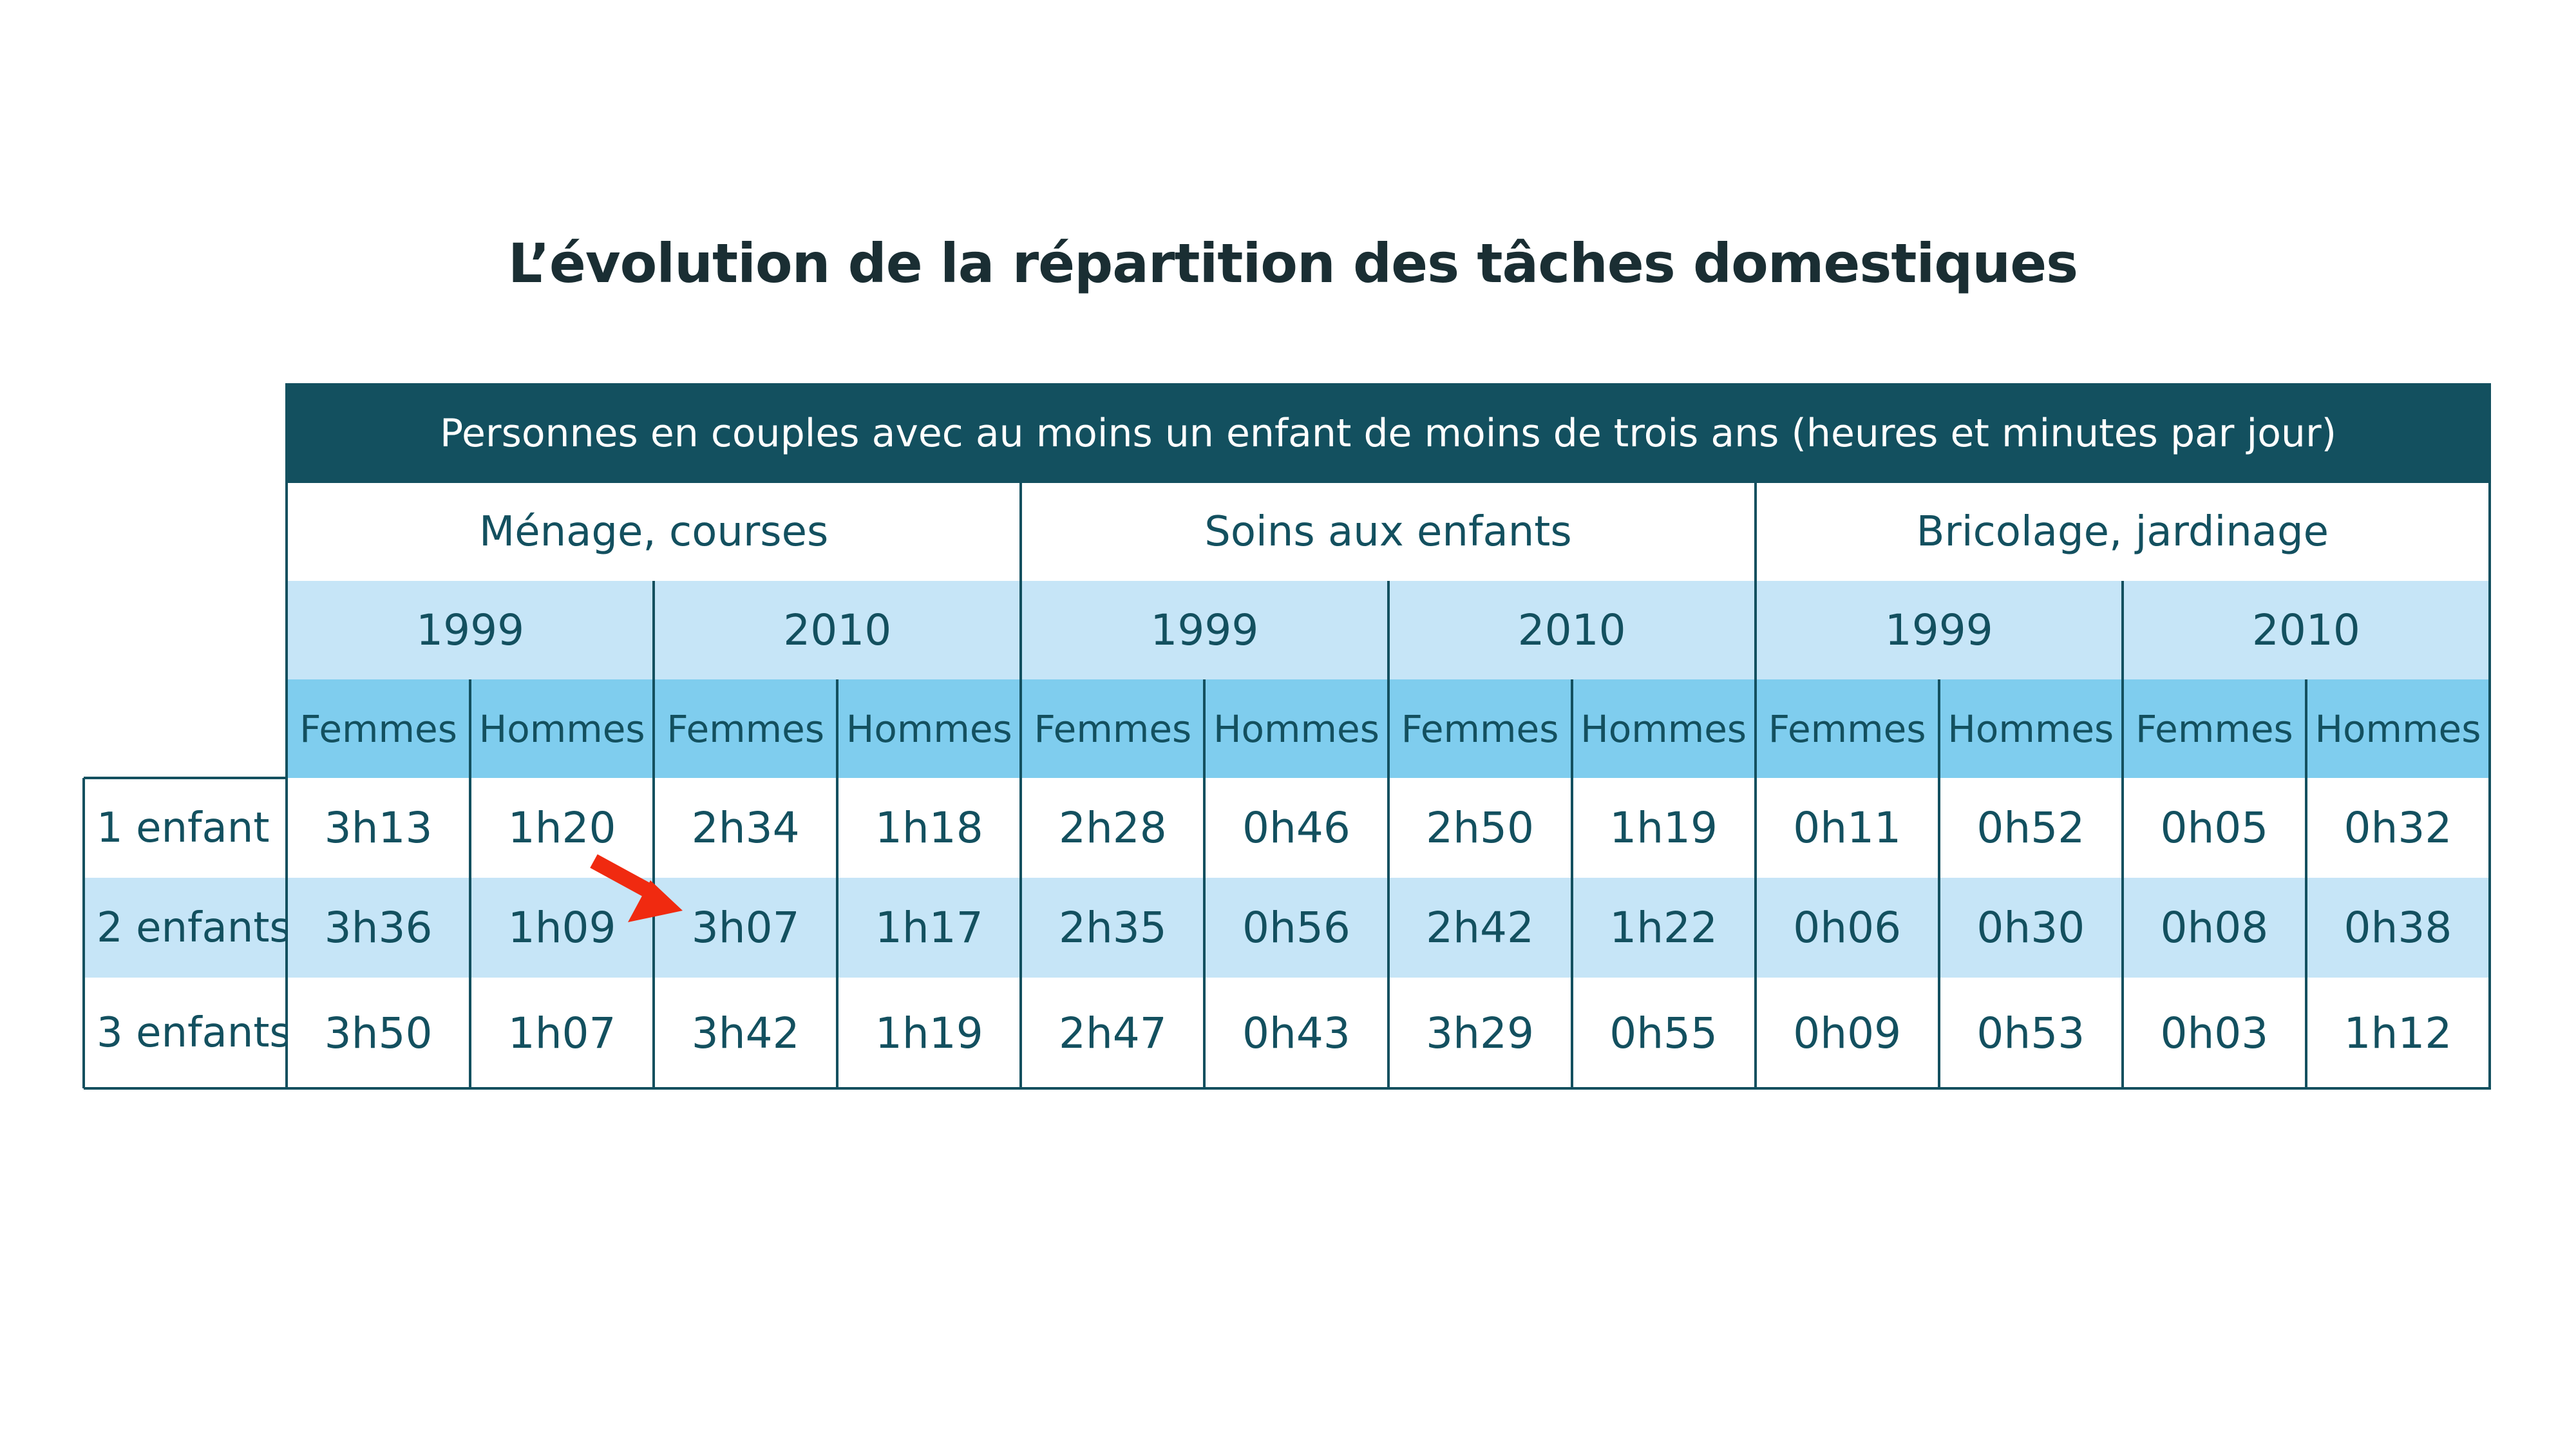 Image resolution: width=2576 pixels, height=1449 pixels. Describe the element at coordinates (2030, 1033) in the screenshot. I see `table-cell: 0h53` at that location.